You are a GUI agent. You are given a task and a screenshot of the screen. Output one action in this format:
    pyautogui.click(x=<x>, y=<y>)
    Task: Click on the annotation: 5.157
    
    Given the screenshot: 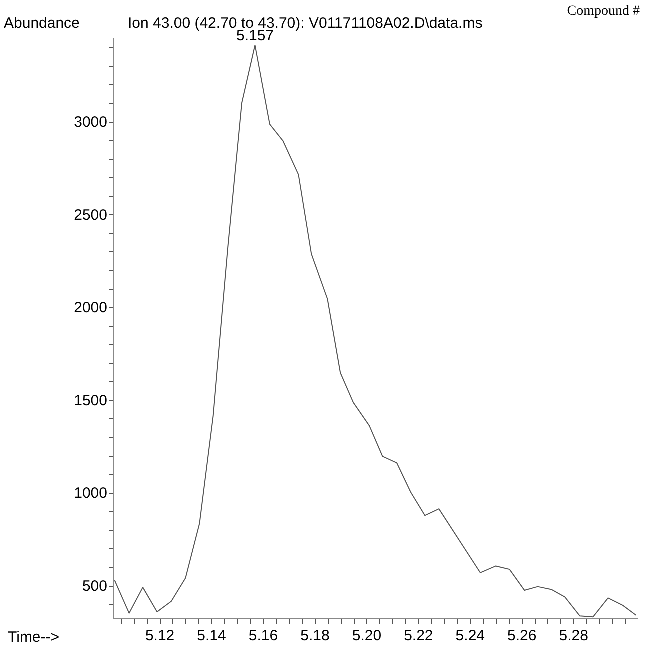 What is the action you would take?
    pyautogui.click(x=255, y=35)
    